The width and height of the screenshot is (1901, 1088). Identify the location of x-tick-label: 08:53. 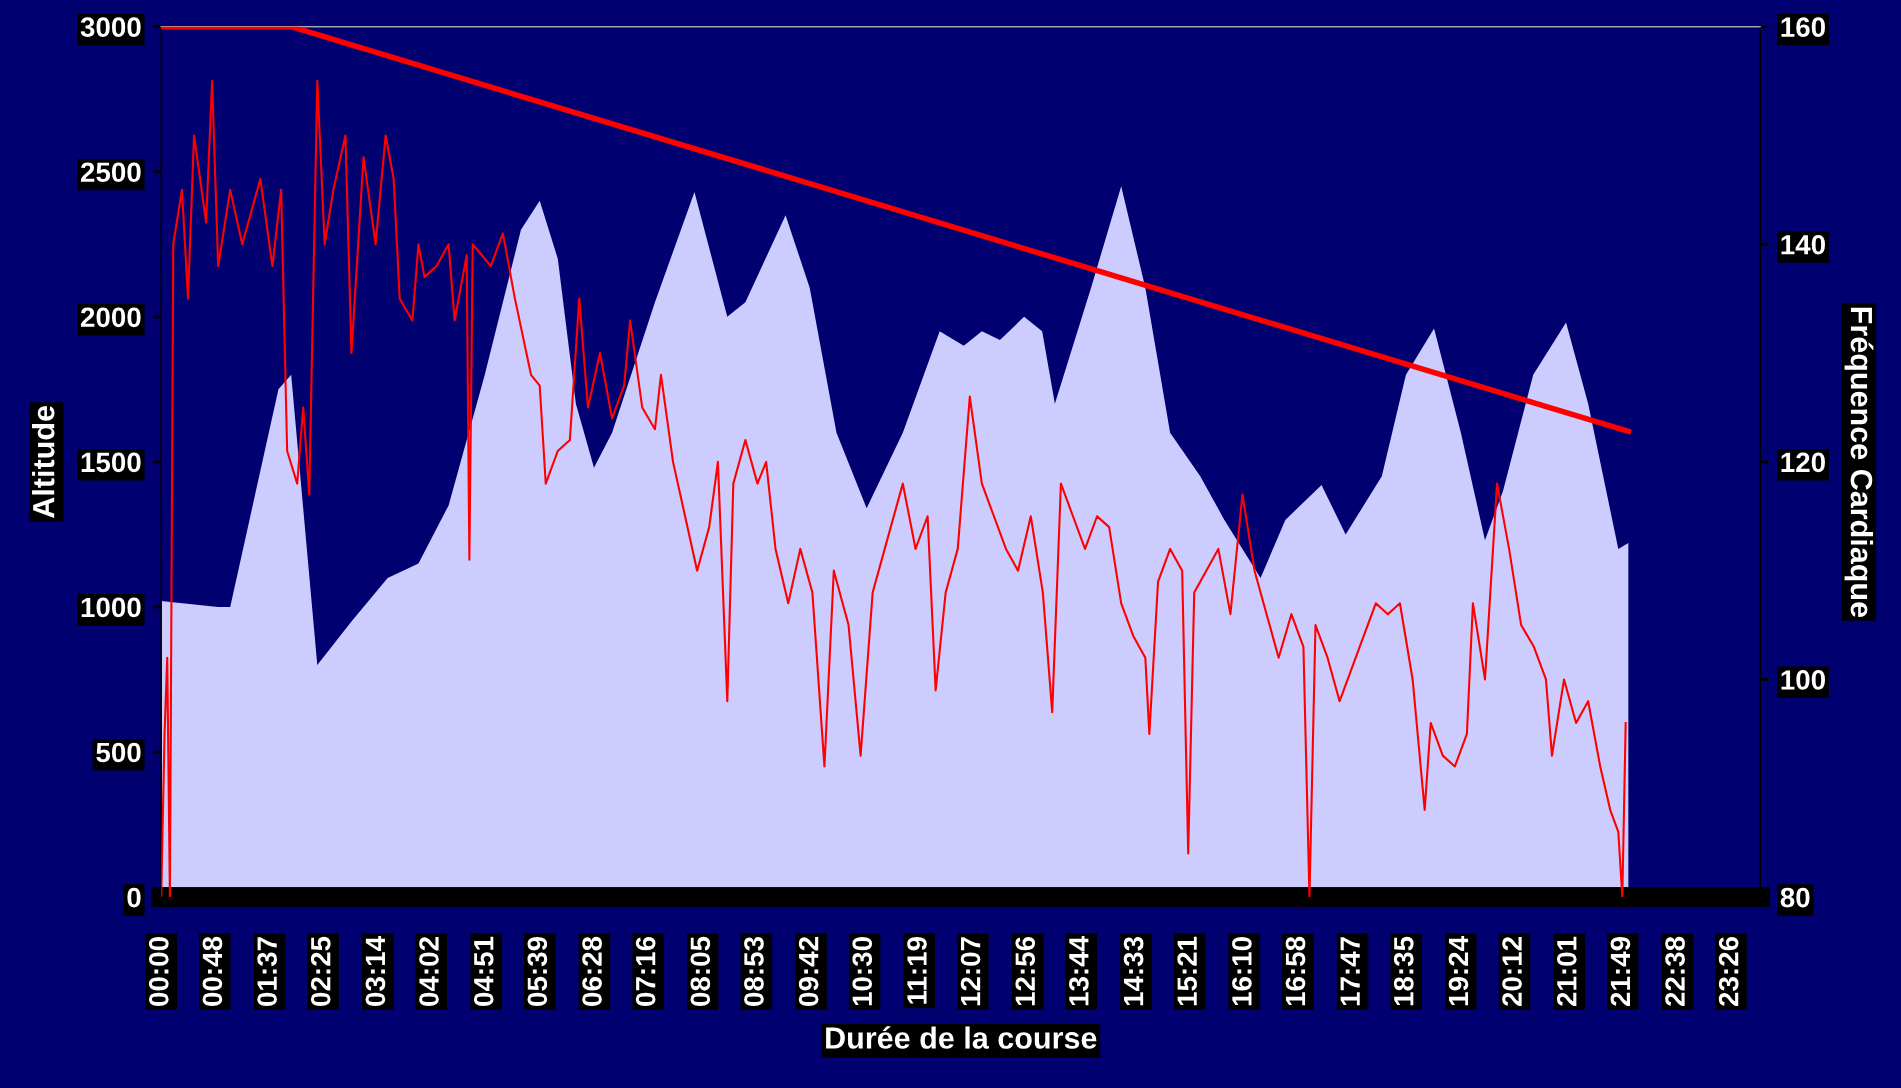
(754, 971).